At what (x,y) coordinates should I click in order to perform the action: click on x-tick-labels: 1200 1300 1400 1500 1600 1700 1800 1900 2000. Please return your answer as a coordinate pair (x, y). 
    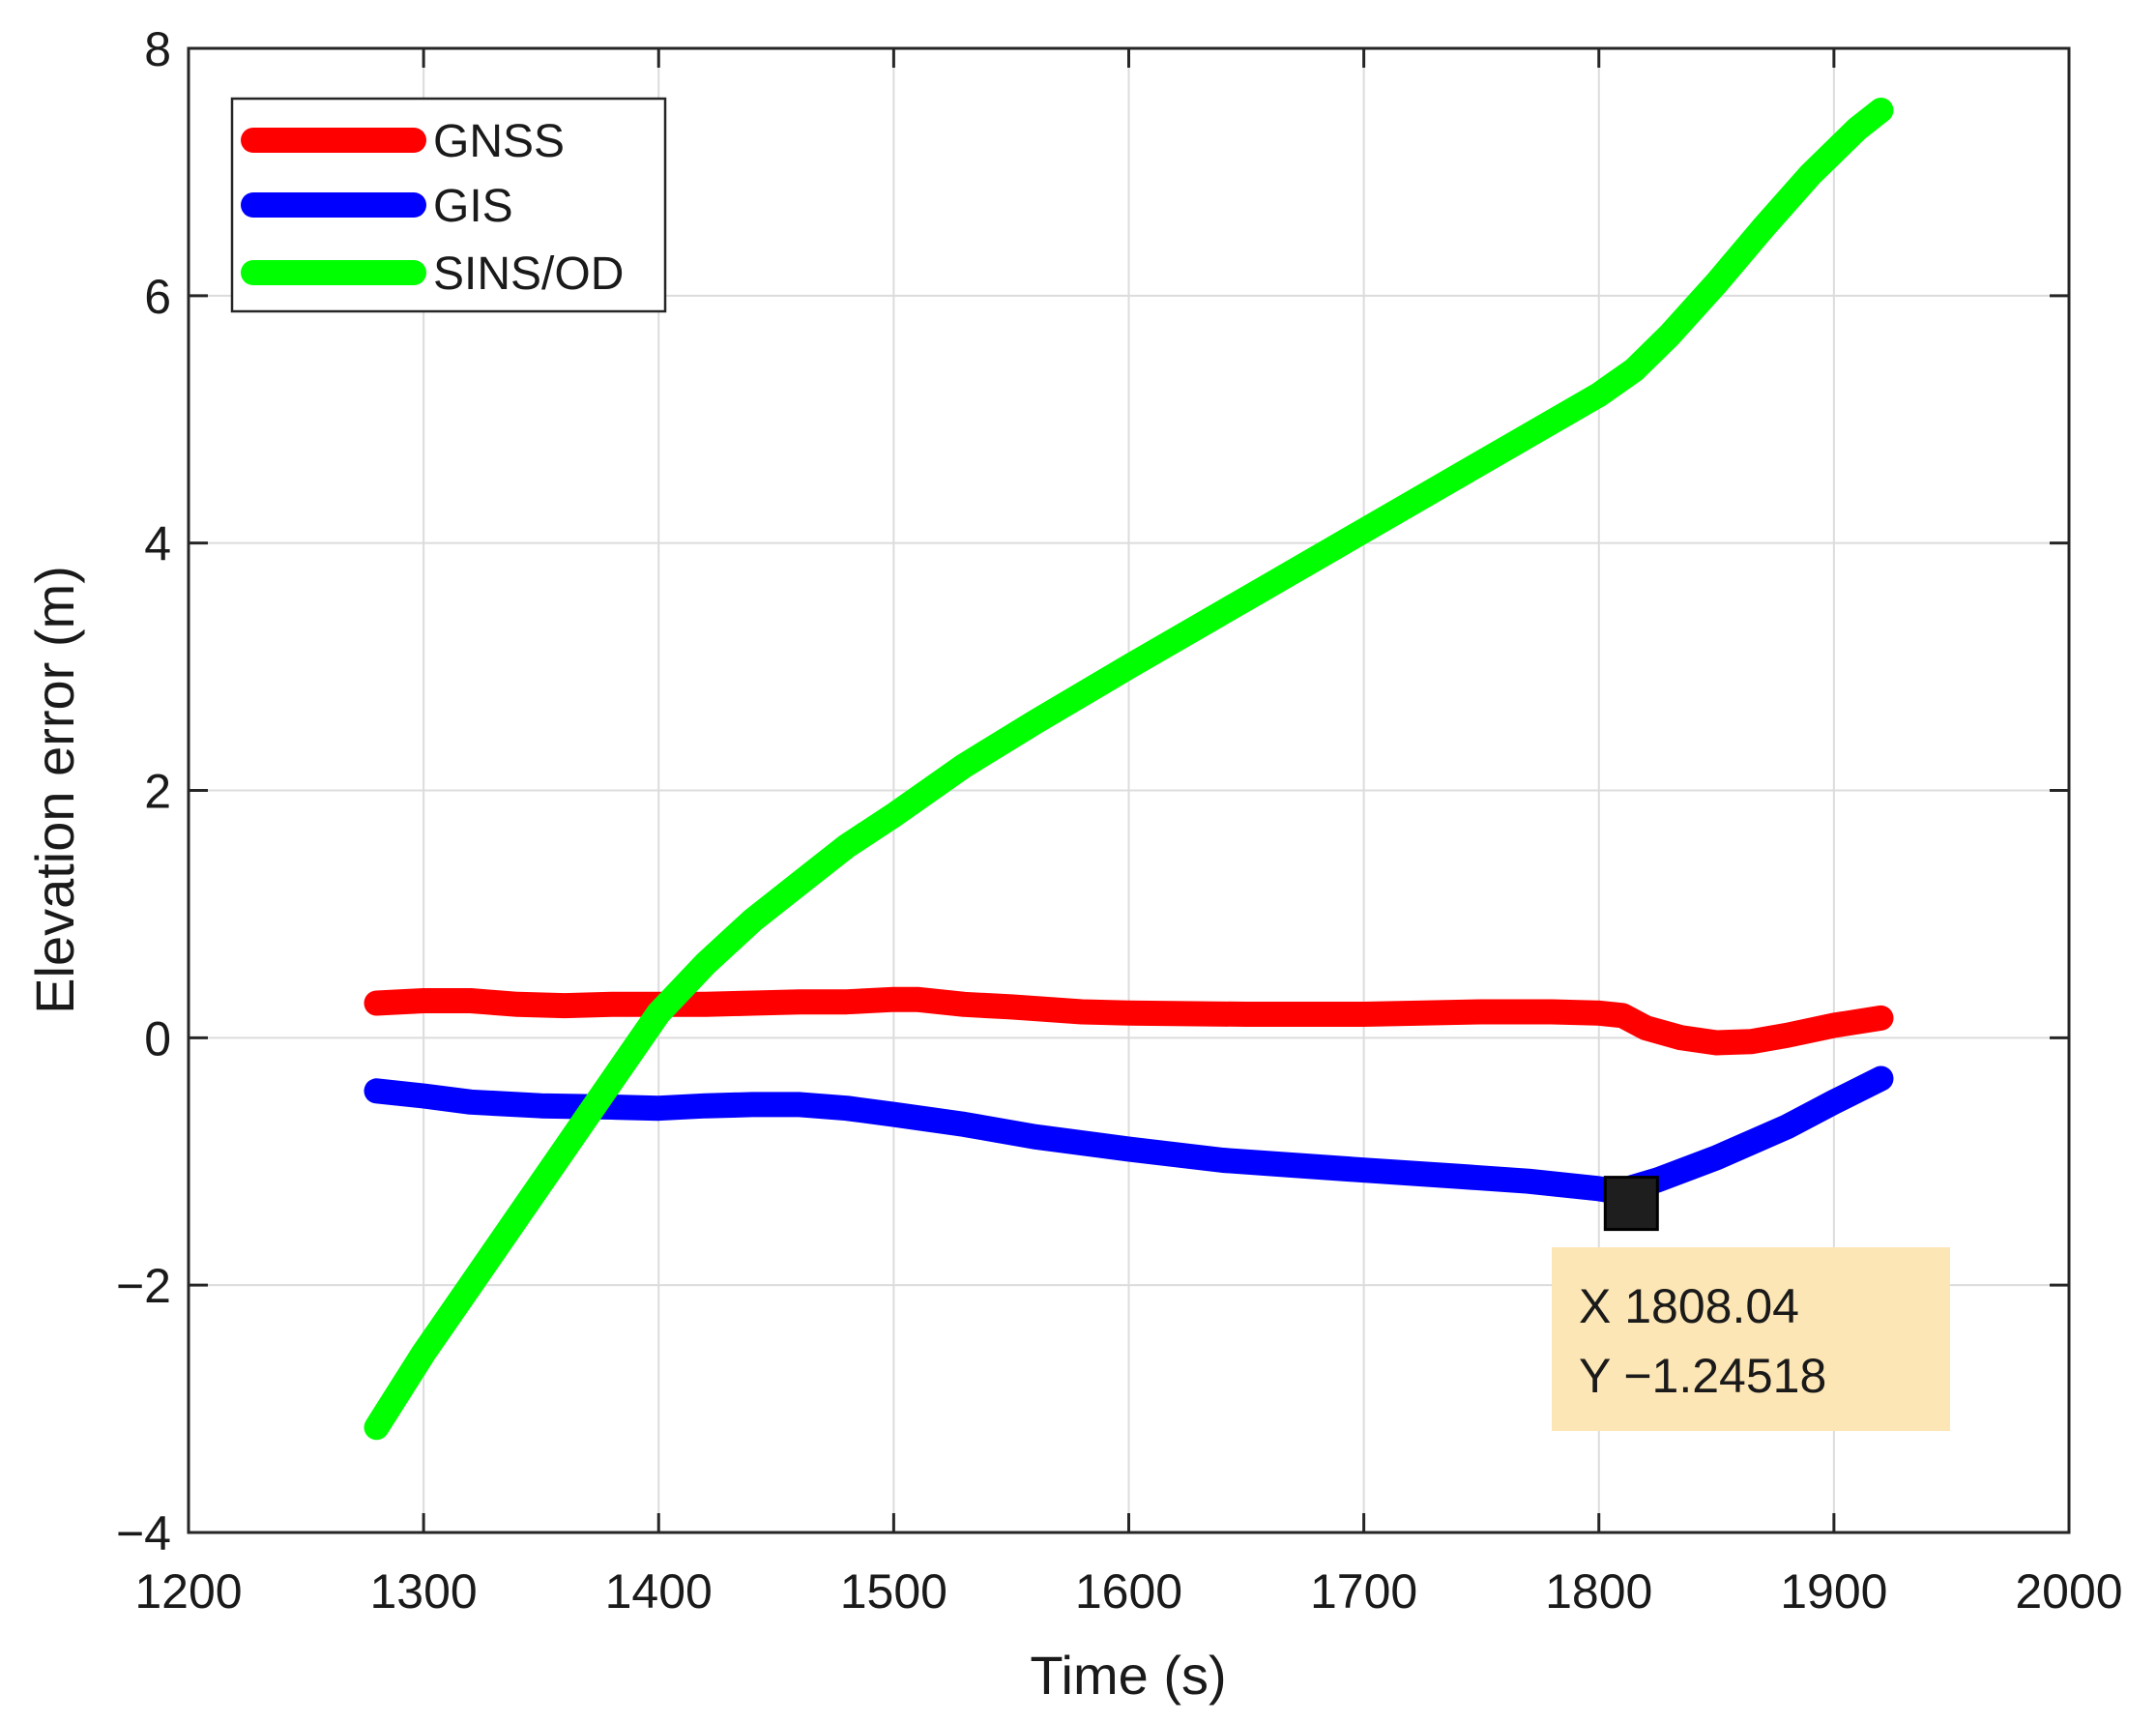
    Looking at the image, I should click on (1128, 1592).